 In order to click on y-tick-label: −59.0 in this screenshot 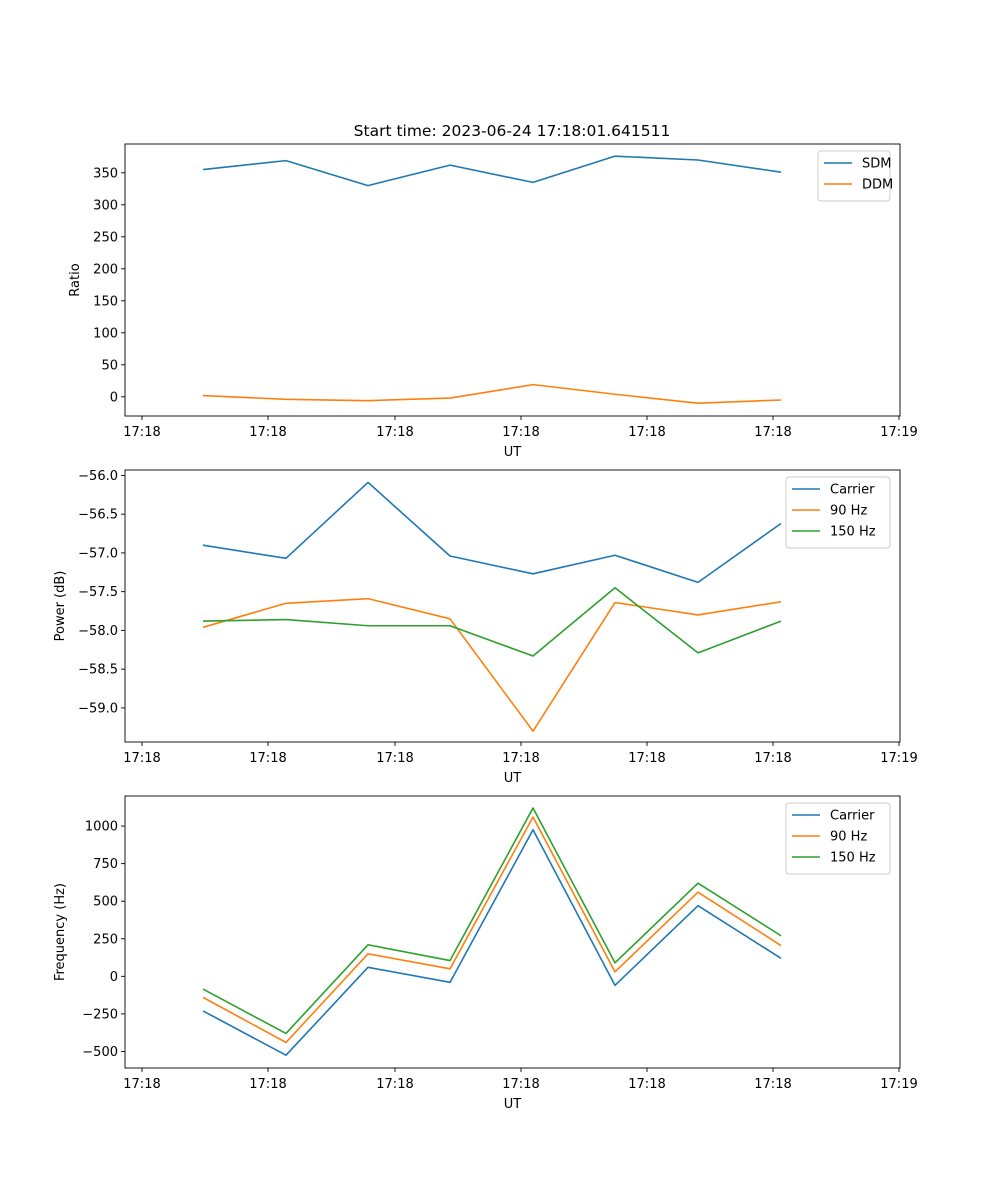, I will do `click(98, 708)`.